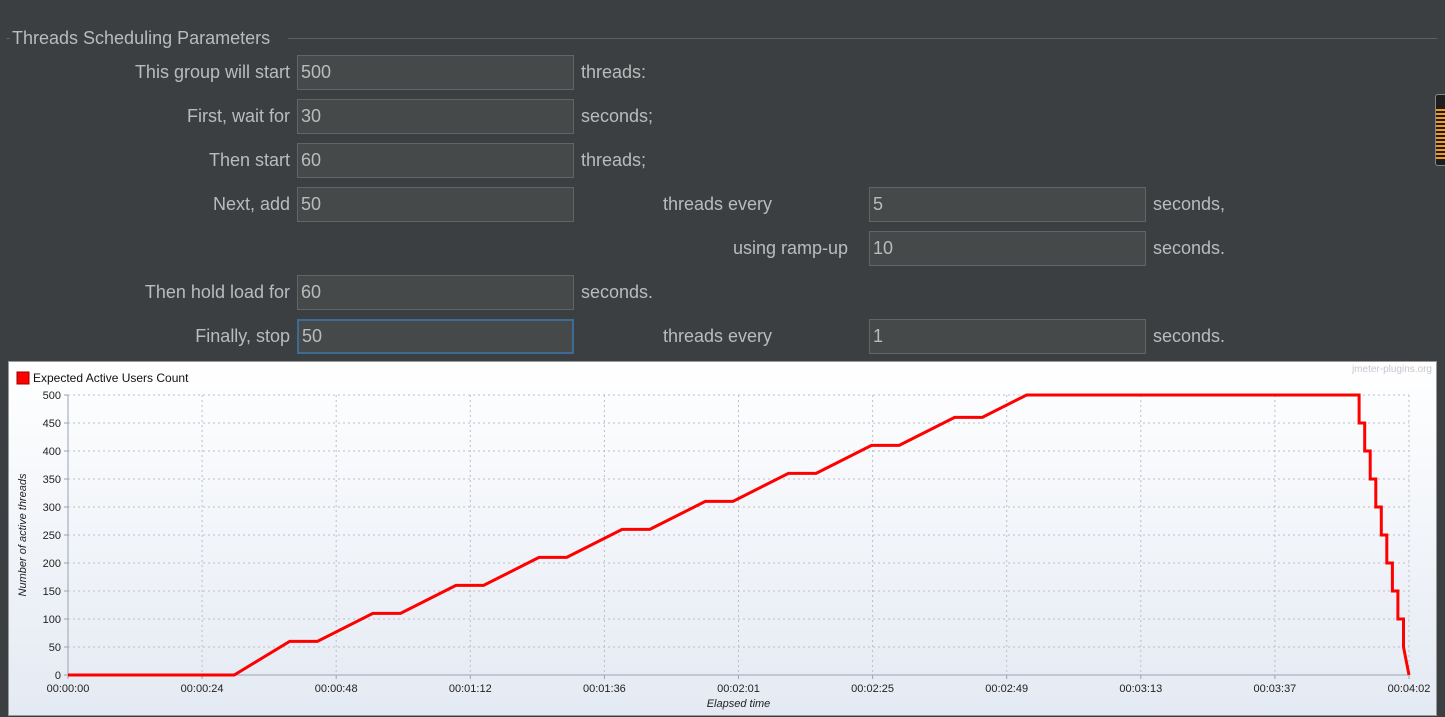 The width and height of the screenshot is (1445, 717). Describe the element at coordinates (251, 204) in the screenshot. I see `add-label: Next, add` at that location.